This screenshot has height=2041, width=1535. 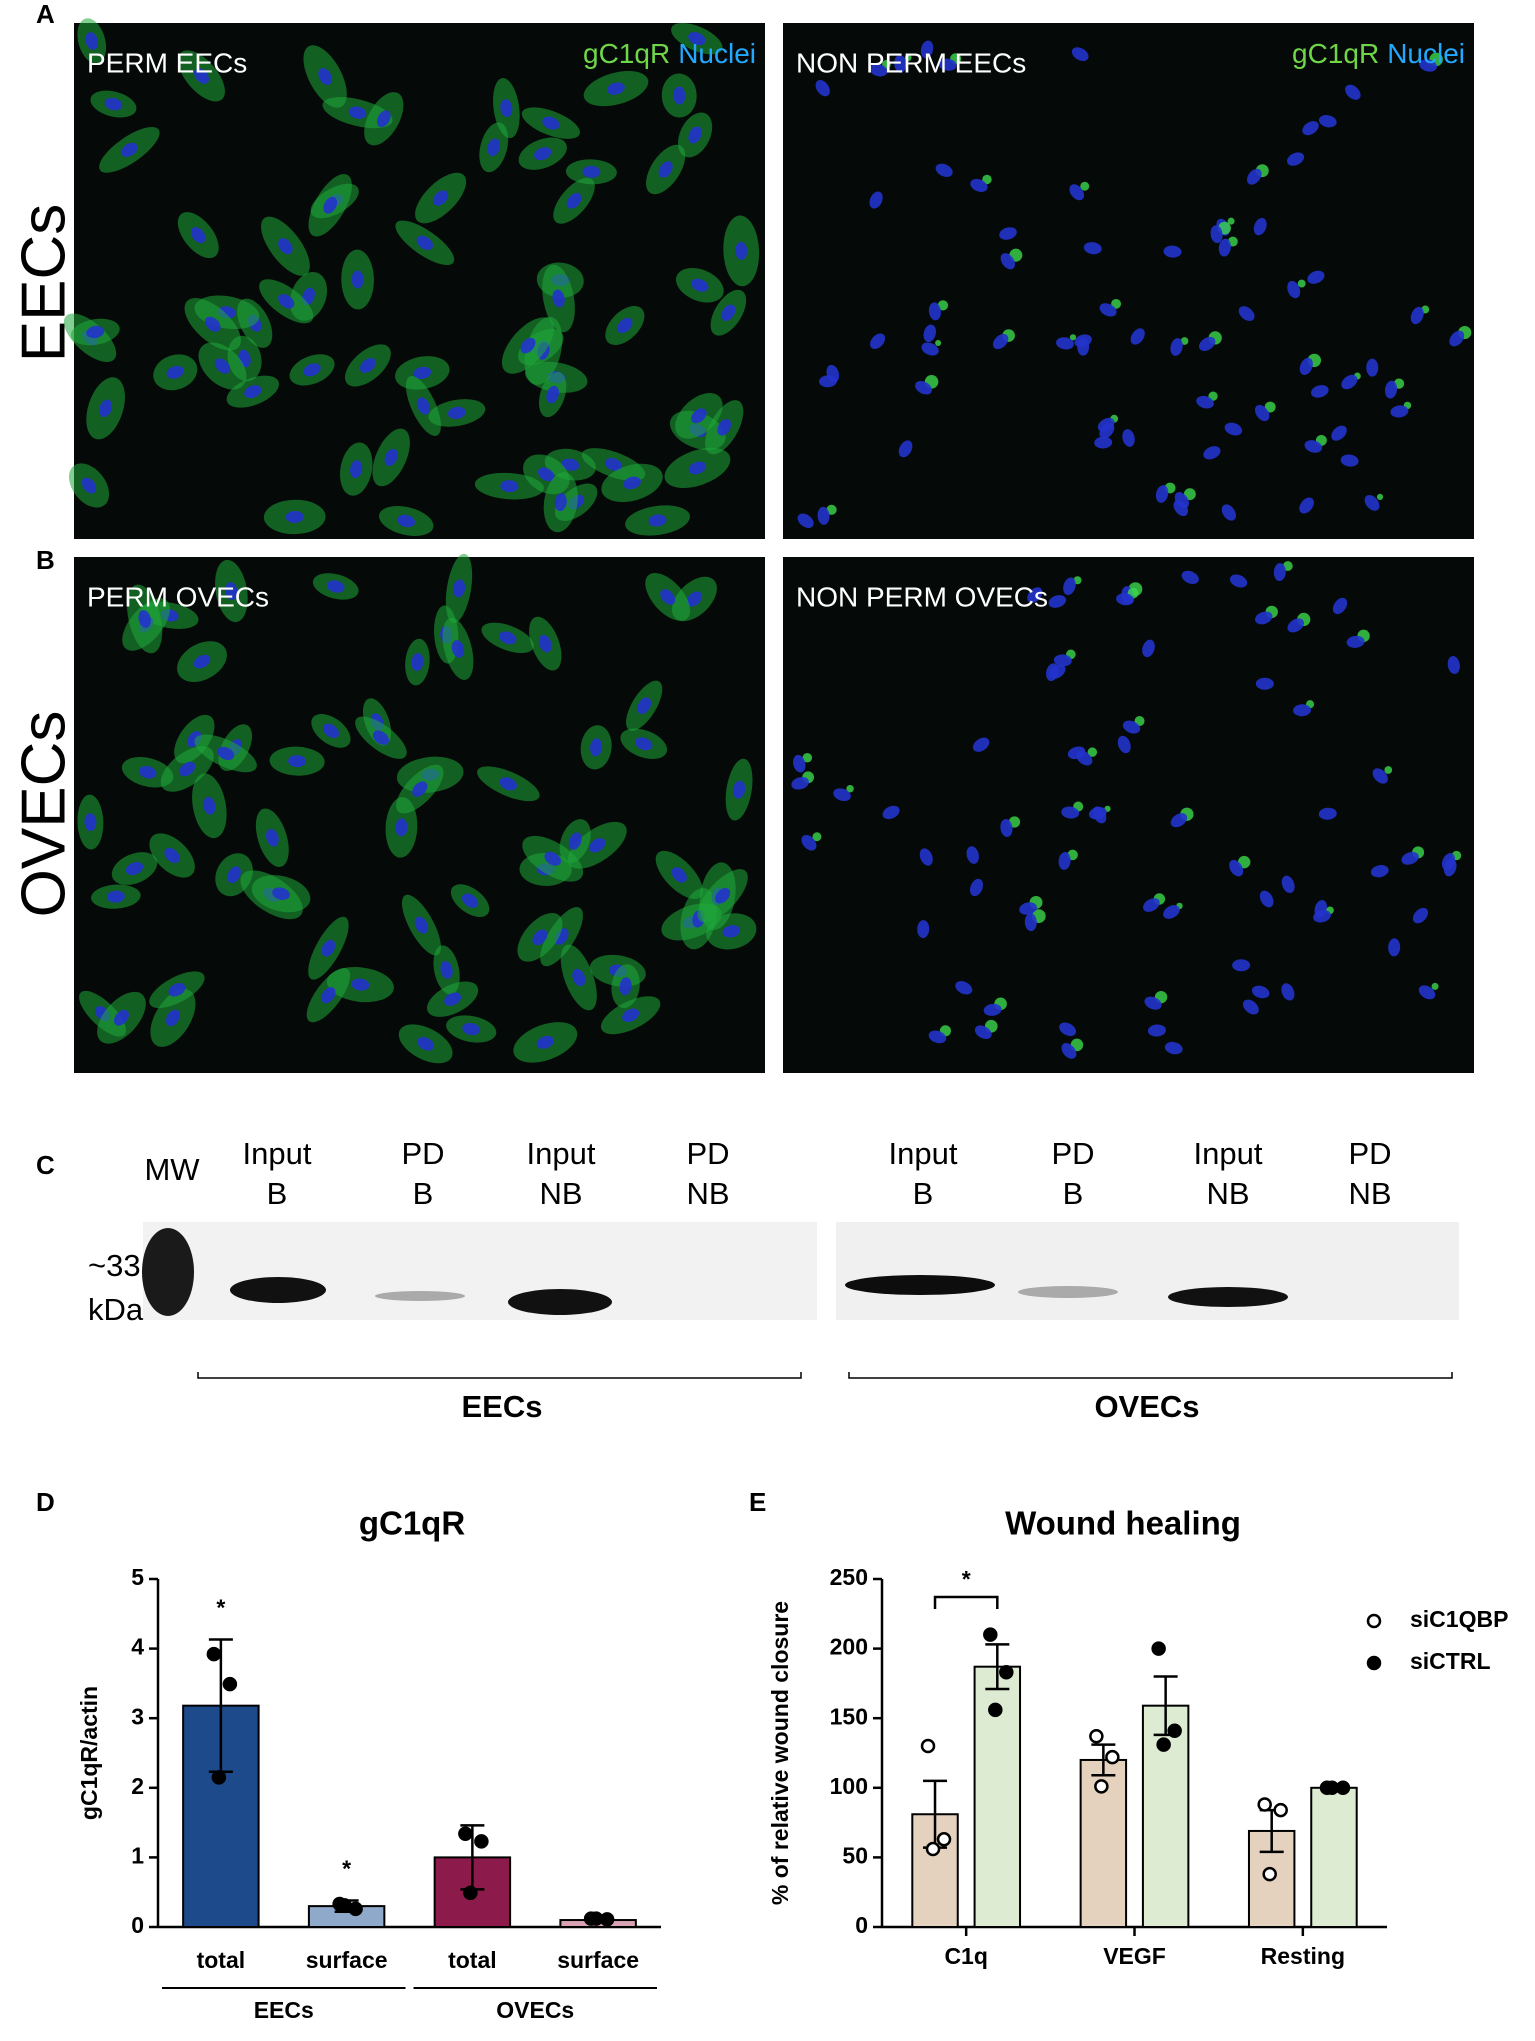 I want to click on error-bar, so click(x=1103, y=1760).